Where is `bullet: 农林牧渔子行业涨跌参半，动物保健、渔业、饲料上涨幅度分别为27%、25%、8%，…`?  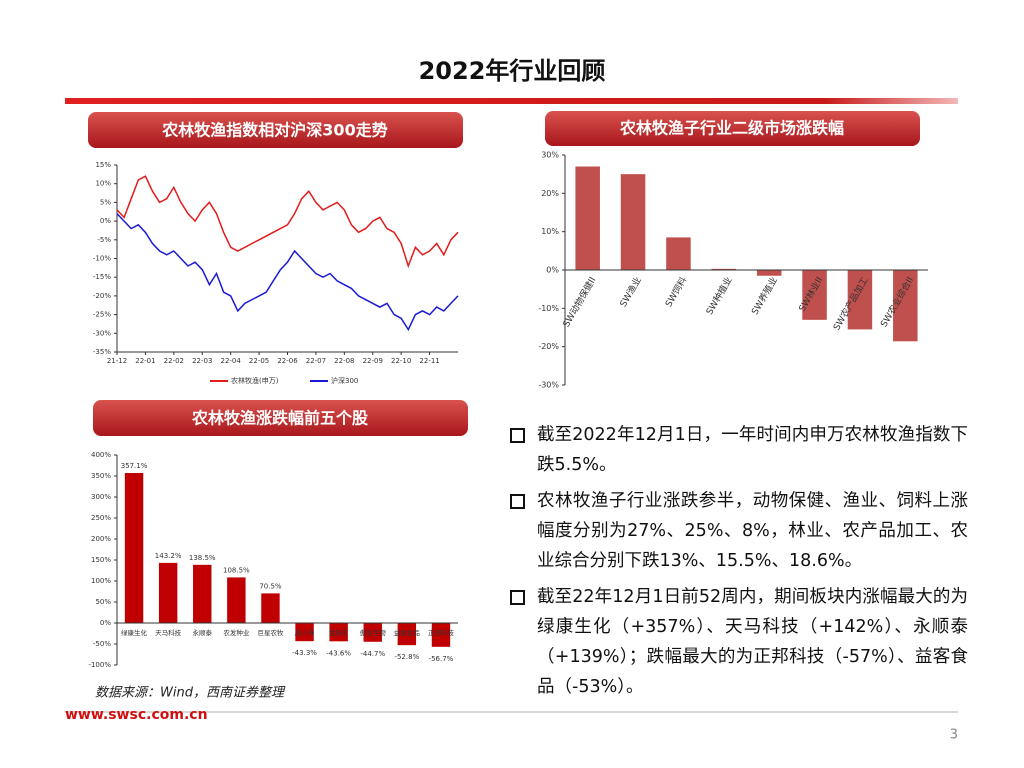
bullet: 农林牧渔子行业涨跌参半，动物保健、渔业、饲料上涨幅度分别为27%、25%、8%，… is located at coordinates (739, 531).